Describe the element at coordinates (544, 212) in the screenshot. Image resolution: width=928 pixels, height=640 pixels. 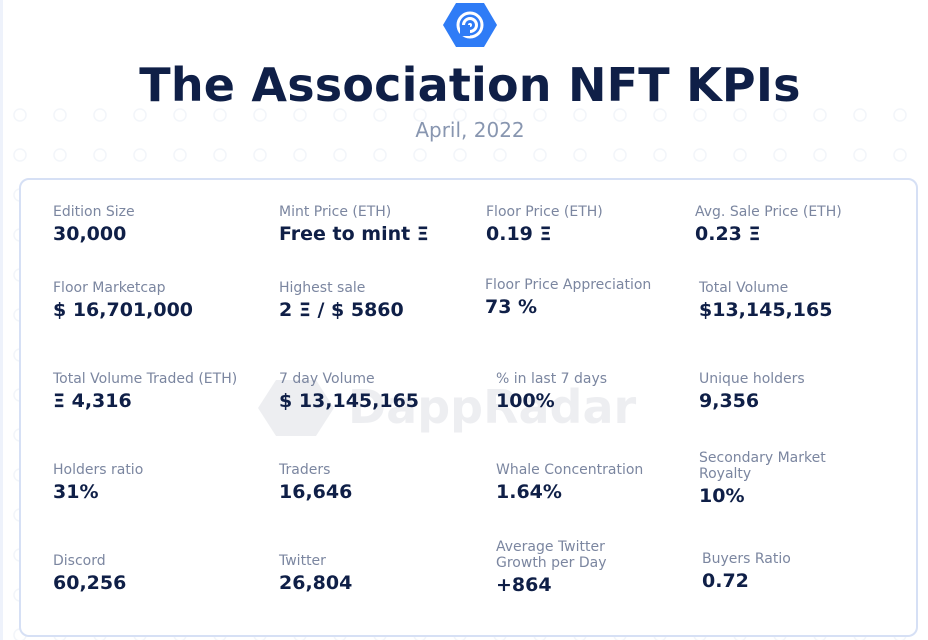
I see `kpi-label: Floor Price (ETH)` at that location.